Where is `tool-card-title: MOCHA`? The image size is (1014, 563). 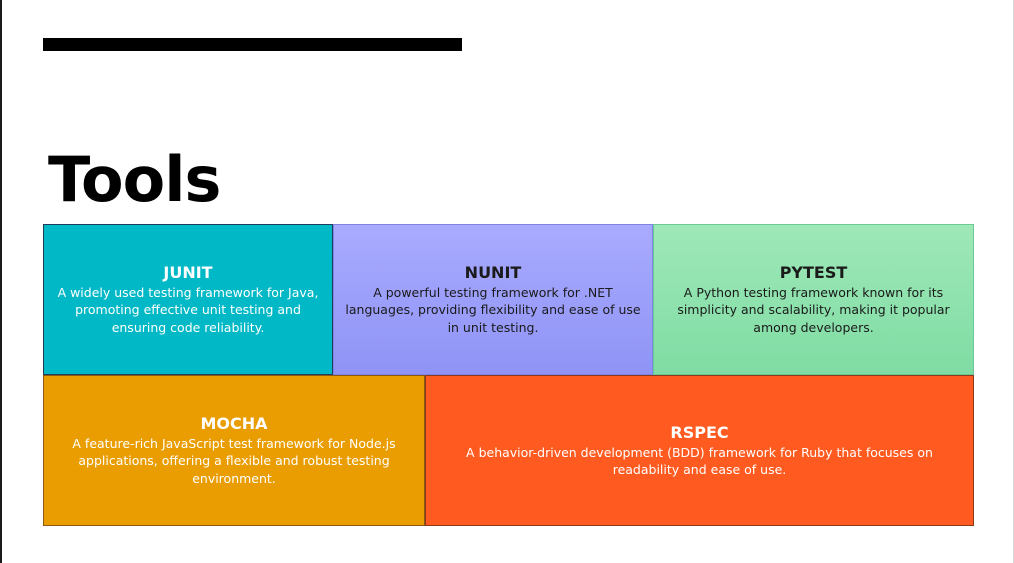
tool-card-title: MOCHA is located at coordinates (234, 423).